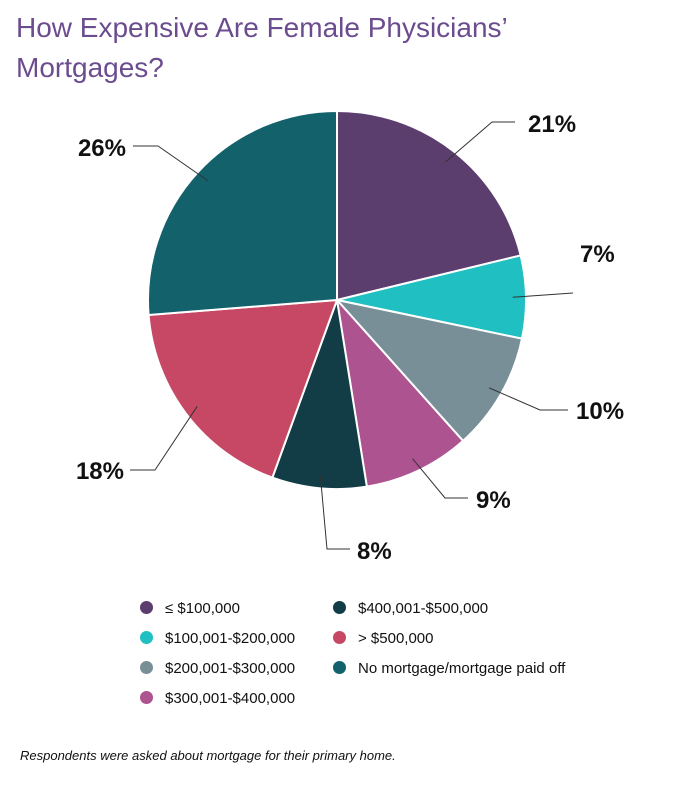 The height and width of the screenshot is (792, 690). Describe the element at coordinates (230, 668) in the screenshot. I see `legend-label: $200,001-$300,000` at that location.